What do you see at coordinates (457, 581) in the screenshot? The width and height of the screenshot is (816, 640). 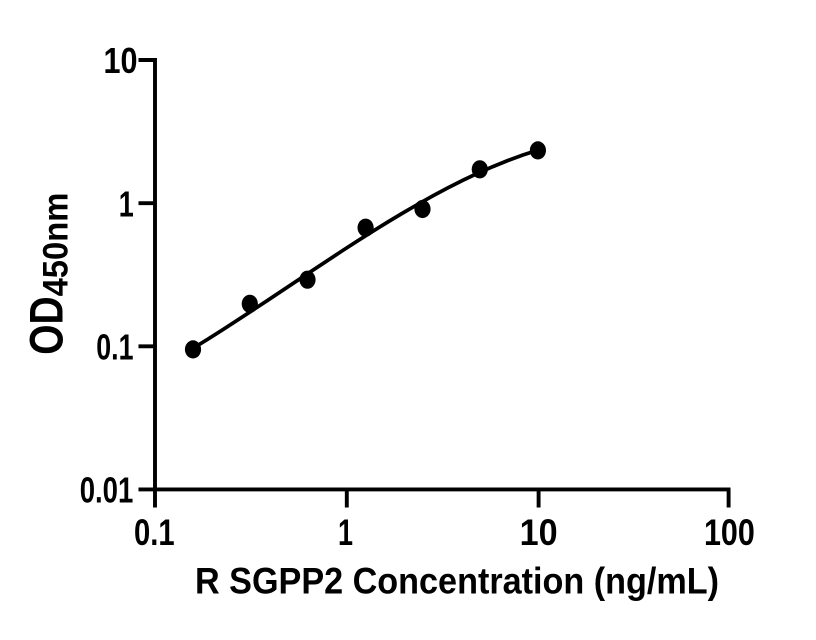 I see `svg-text: R SGPP2 Concentration (ng/mL)` at bounding box center [457, 581].